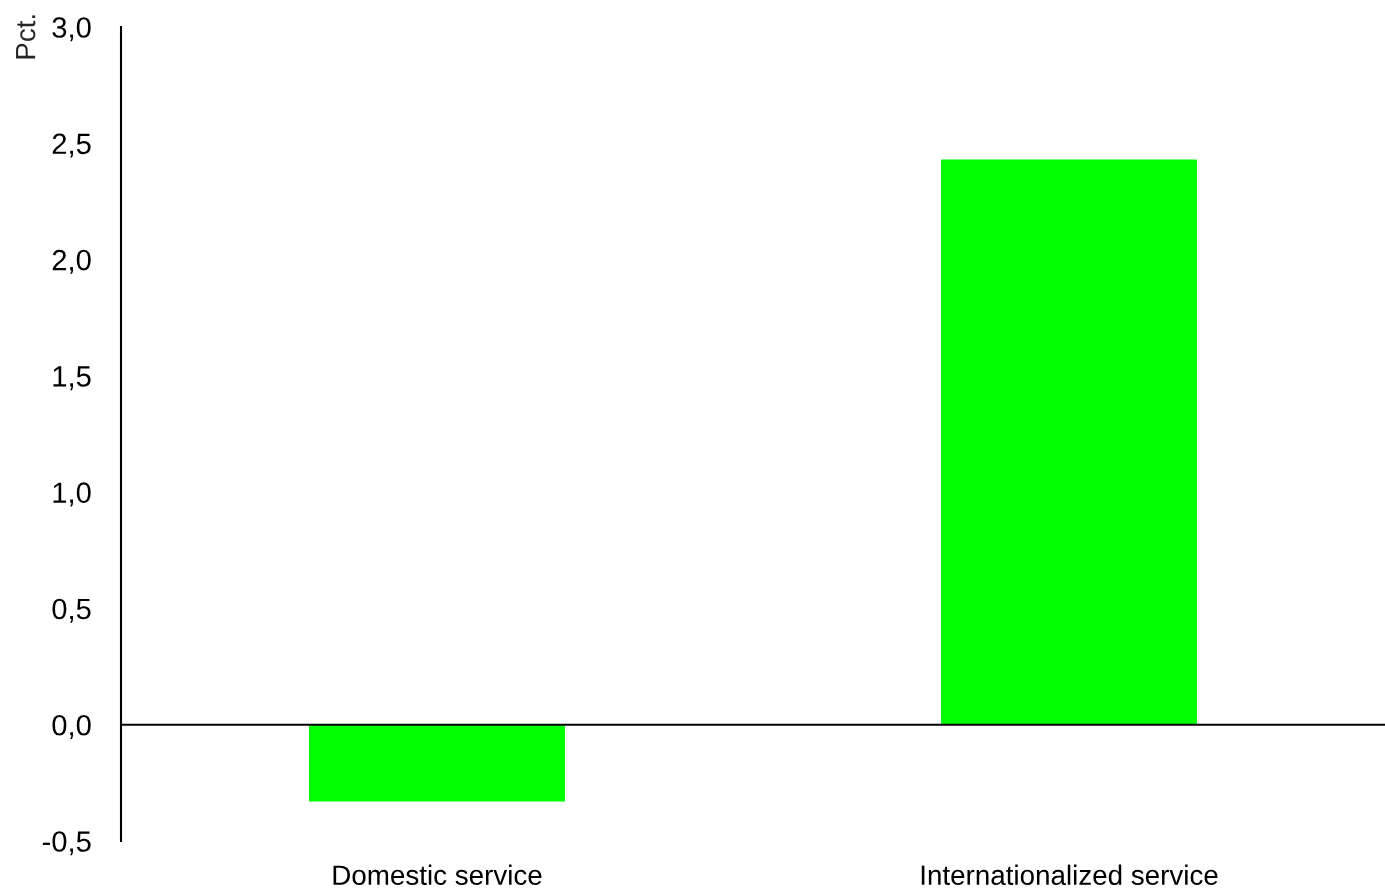 The image size is (1385, 894). I want to click on y-tick-label: 1,5, so click(72, 378).